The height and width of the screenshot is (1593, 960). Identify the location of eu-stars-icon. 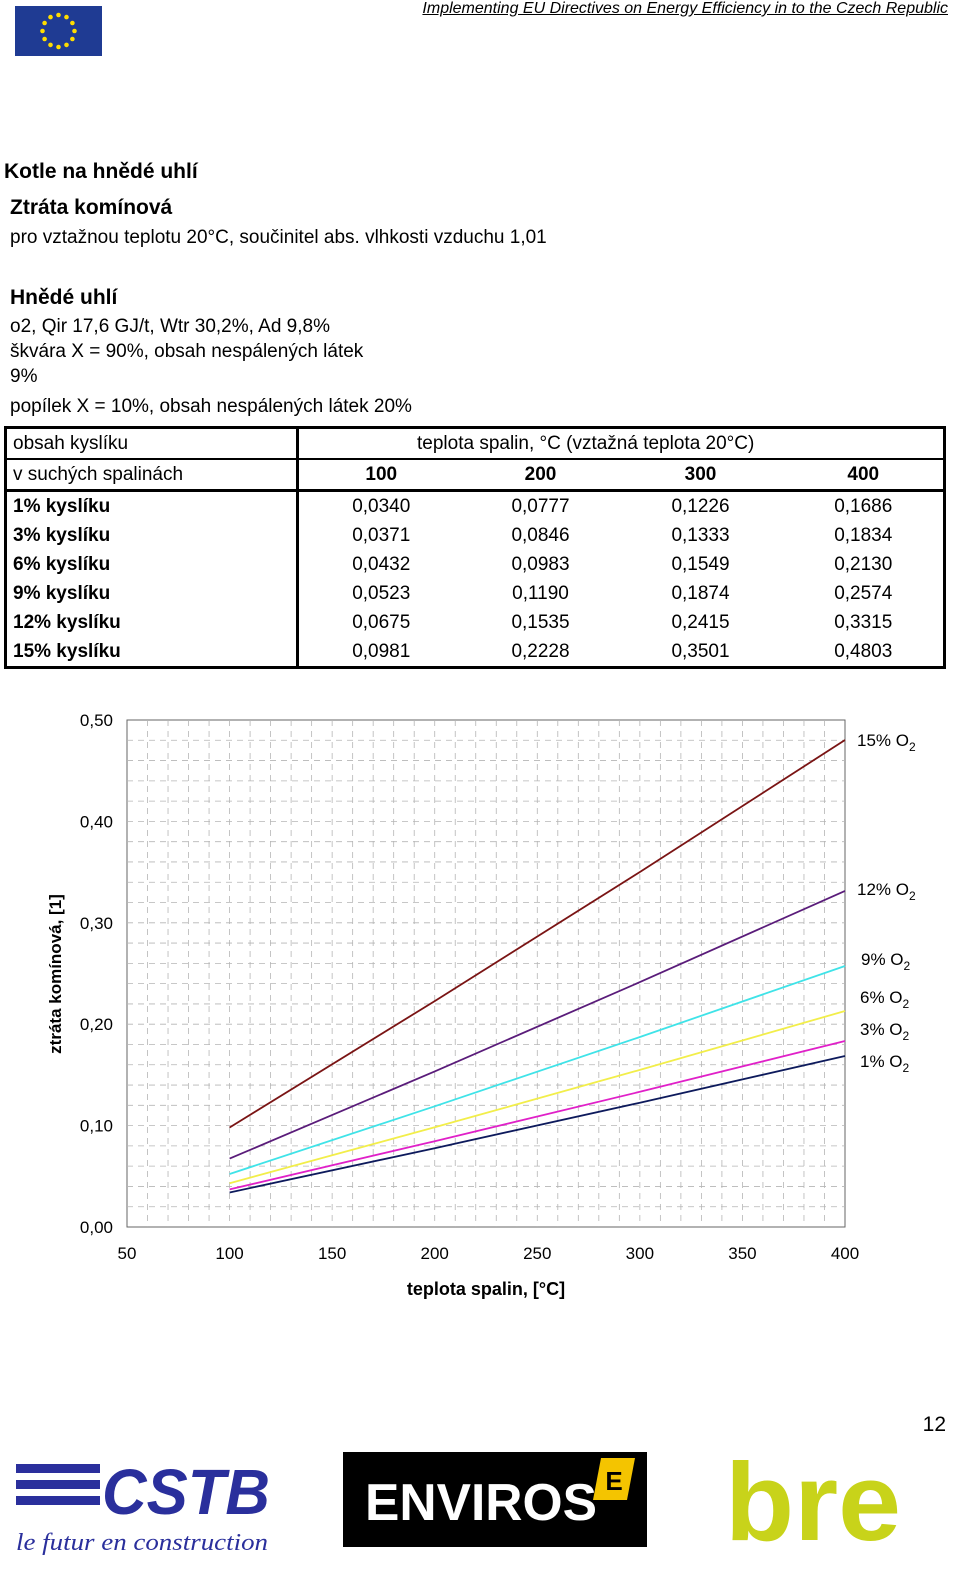
(58, 31).